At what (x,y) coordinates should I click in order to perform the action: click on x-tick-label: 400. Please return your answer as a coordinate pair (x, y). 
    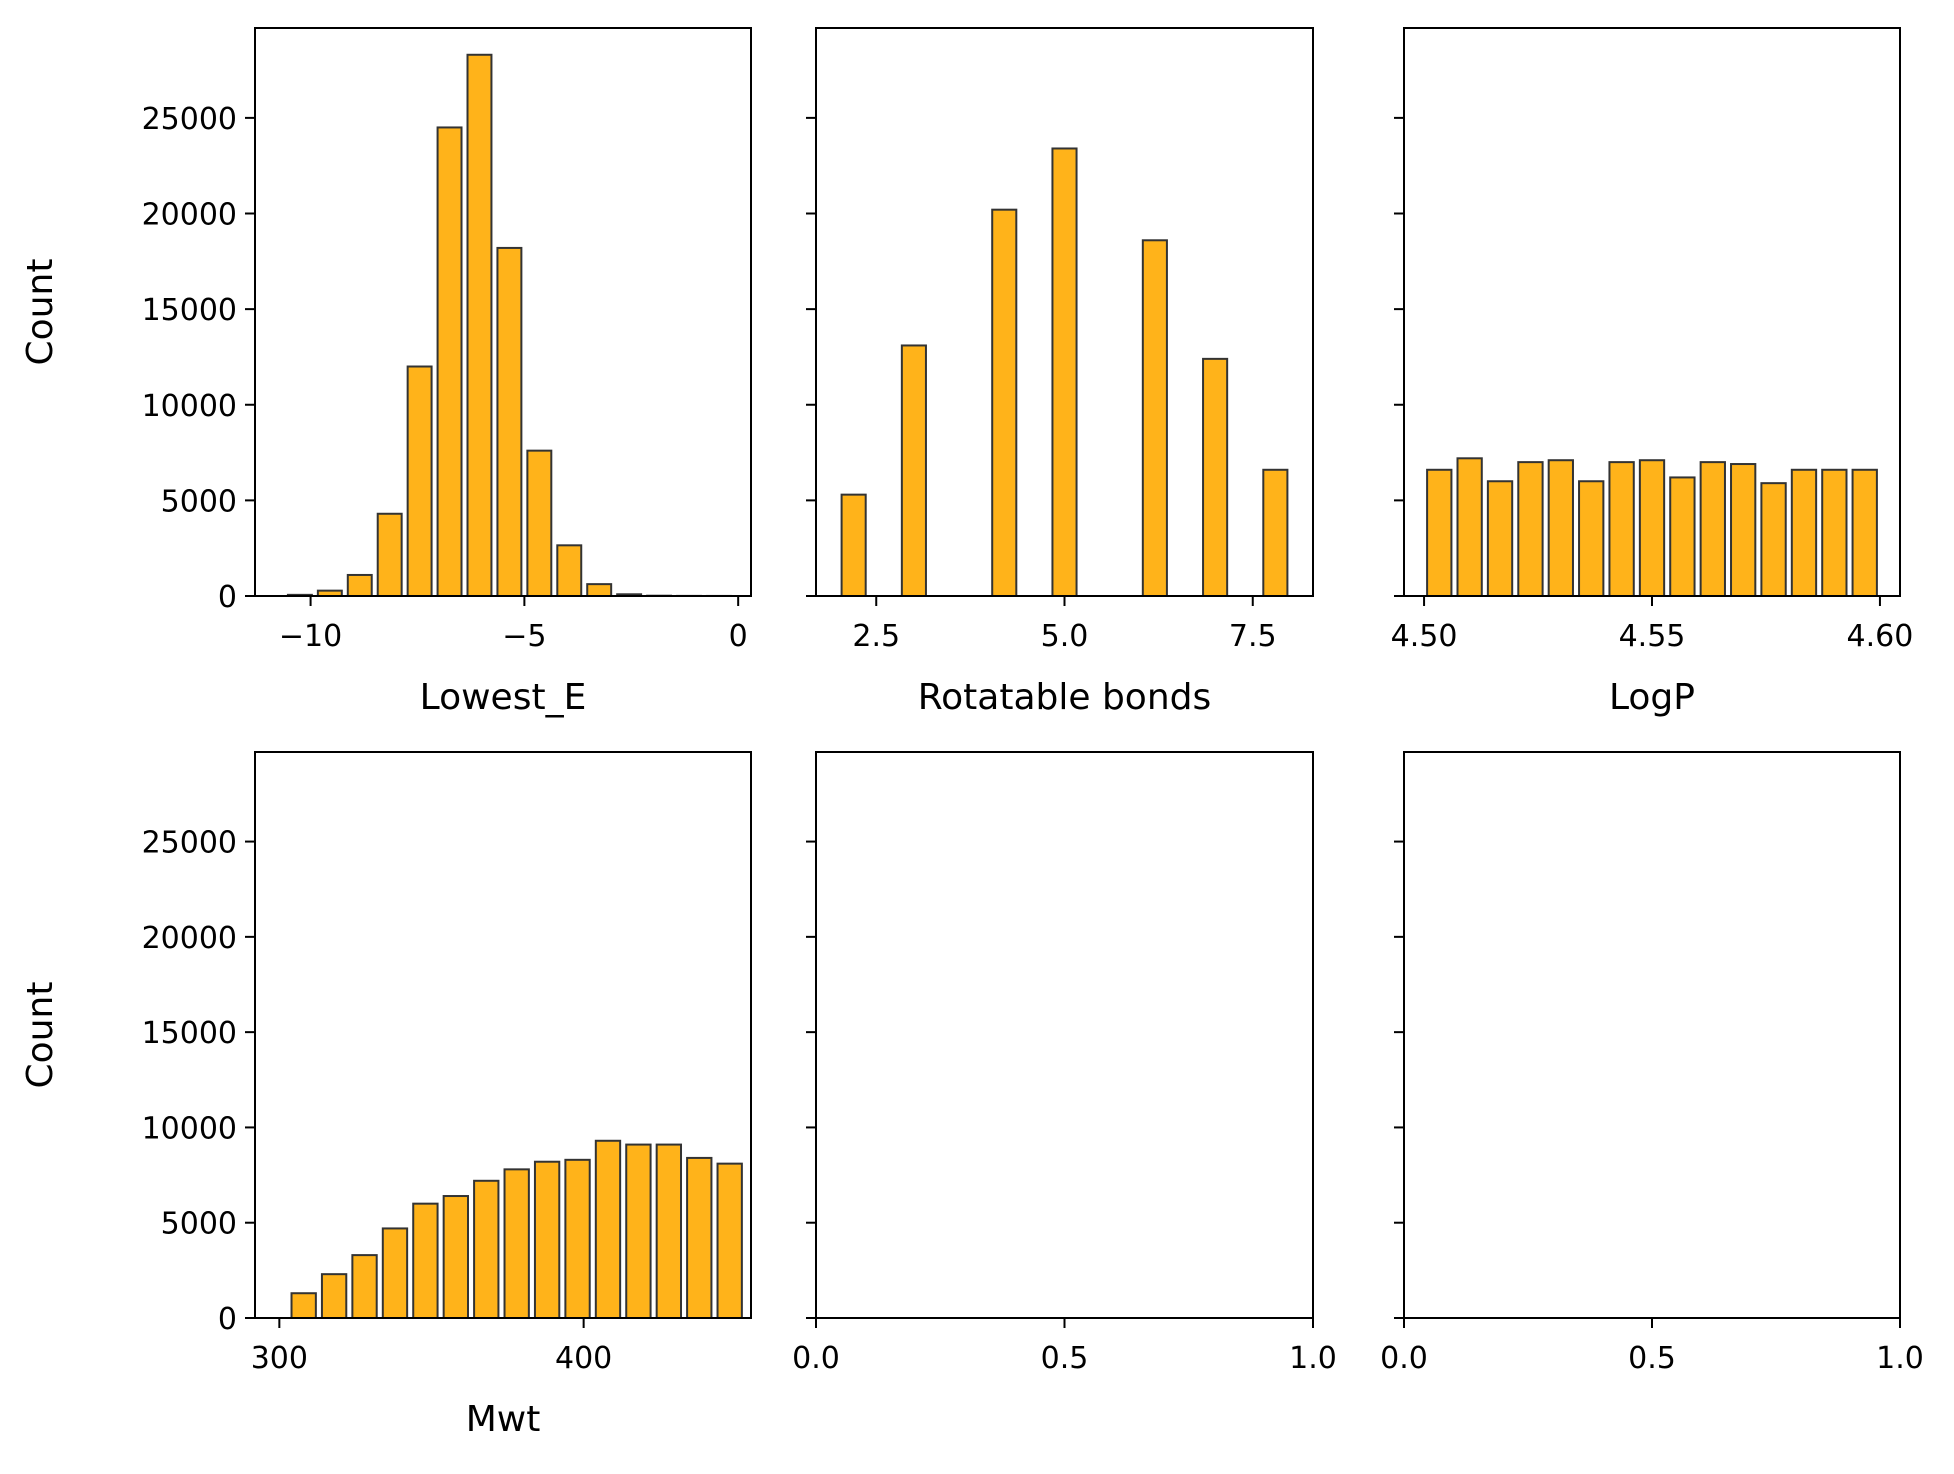
    Looking at the image, I should click on (583, 1358).